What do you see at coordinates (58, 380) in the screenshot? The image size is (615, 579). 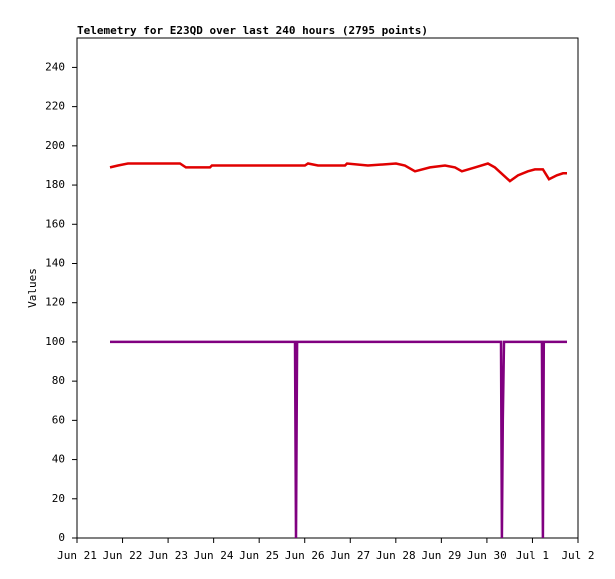 I see `y-tick-label: 80` at bounding box center [58, 380].